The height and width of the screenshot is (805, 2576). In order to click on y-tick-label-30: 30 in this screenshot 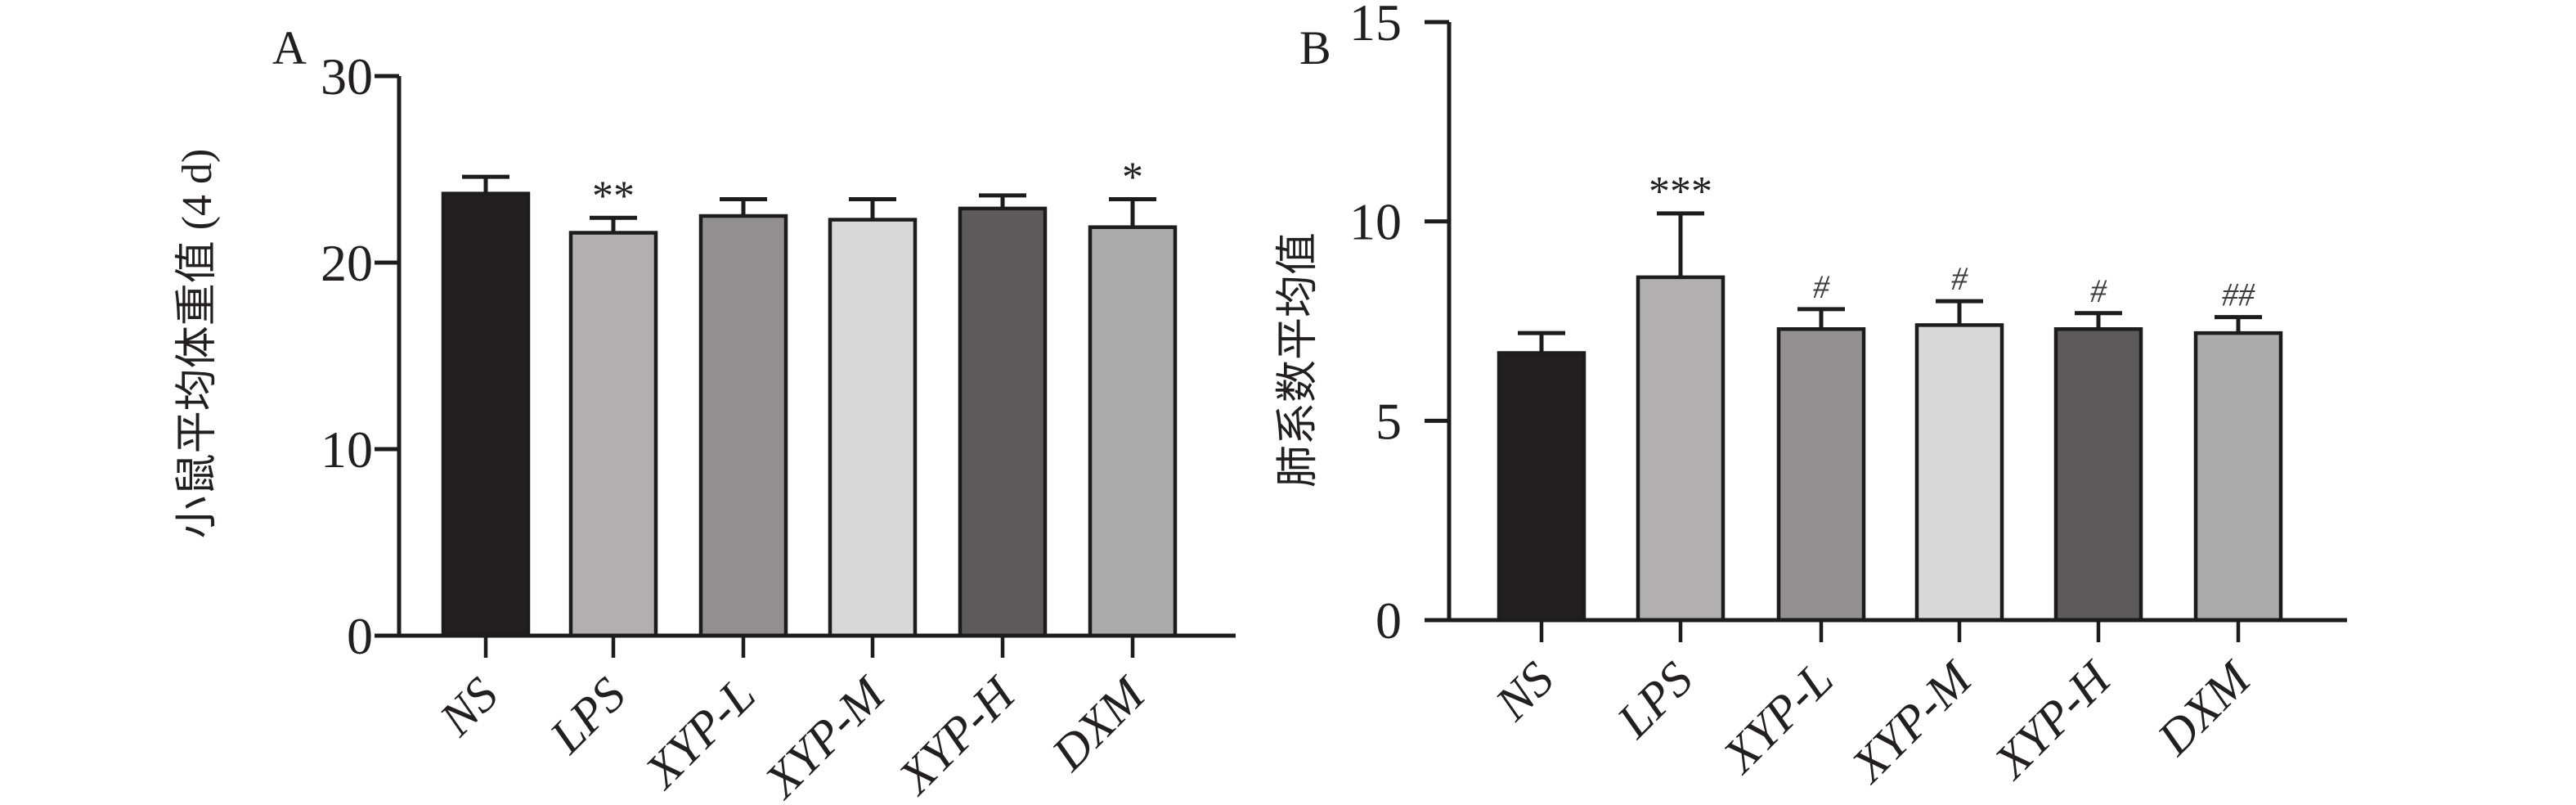, I will do `click(347, 76)`.